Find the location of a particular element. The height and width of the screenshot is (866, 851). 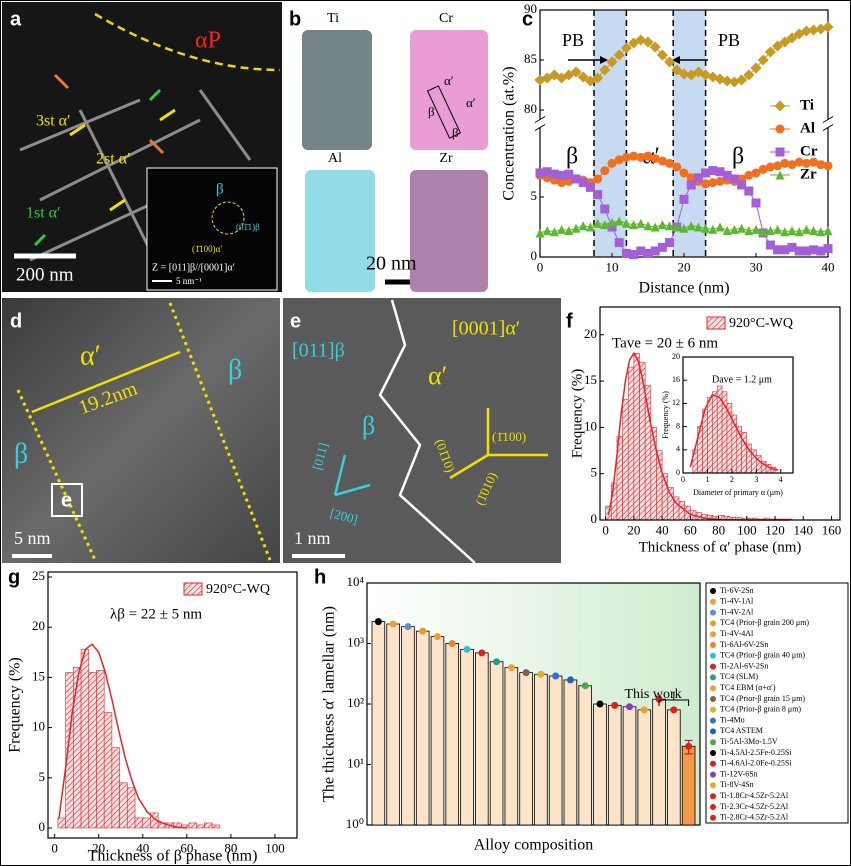

scale-label: 200 nm is located at coordinates (45, 274).